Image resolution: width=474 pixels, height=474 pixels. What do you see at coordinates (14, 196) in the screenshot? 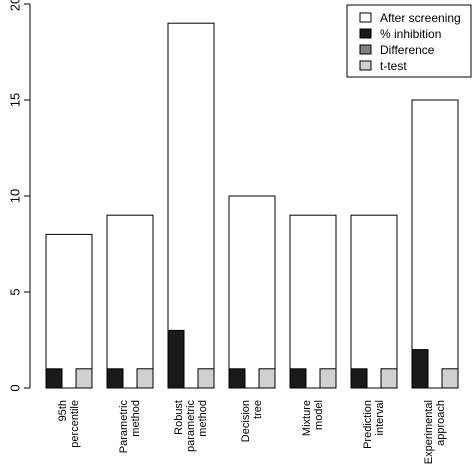
I see `y-tick-label: 10` at bounding box center [14, 196].